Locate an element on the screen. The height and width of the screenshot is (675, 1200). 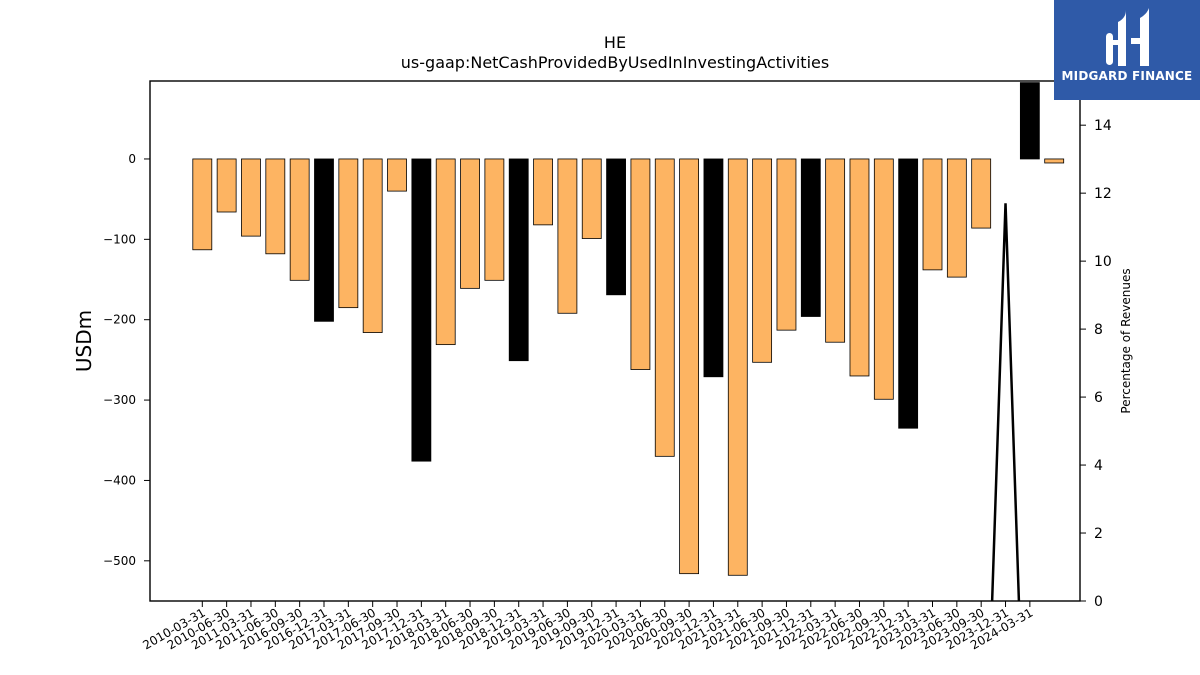
y2-axis: 0 2 4 6 8 10 12 14 is located at coordinates (1096, 364).